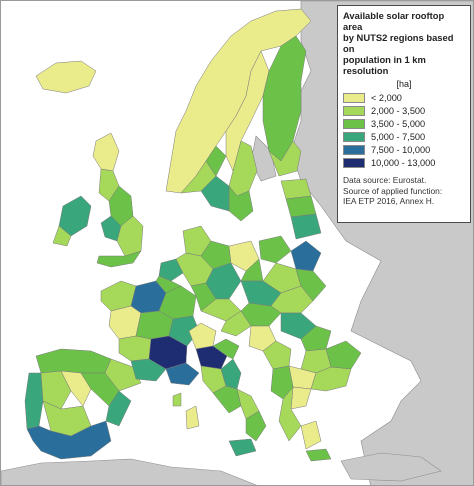 The height and width of the screenshot is (486, 474). I want to click on source-line: Source of applied function:, so click(393, 190).